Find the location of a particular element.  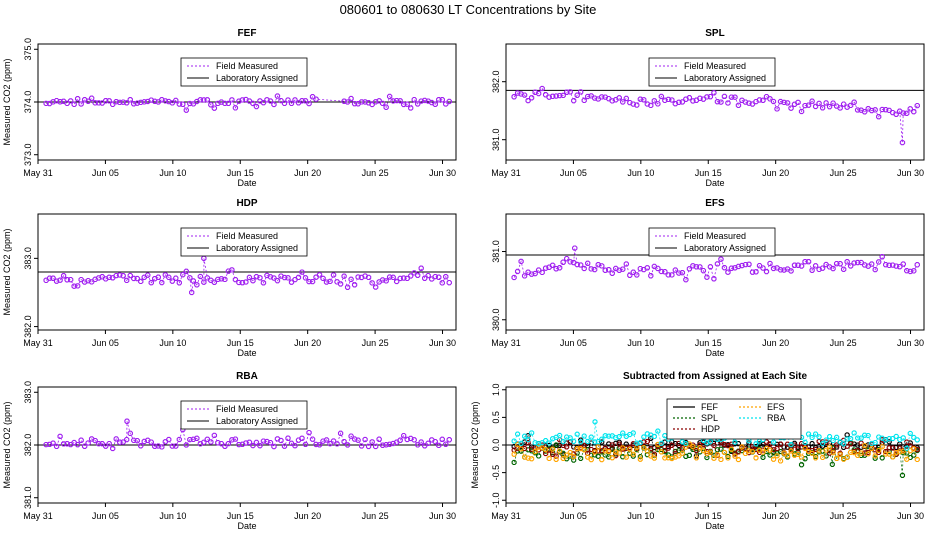

x-tick-label: Jun 05 is located at coordinates (573, 173).